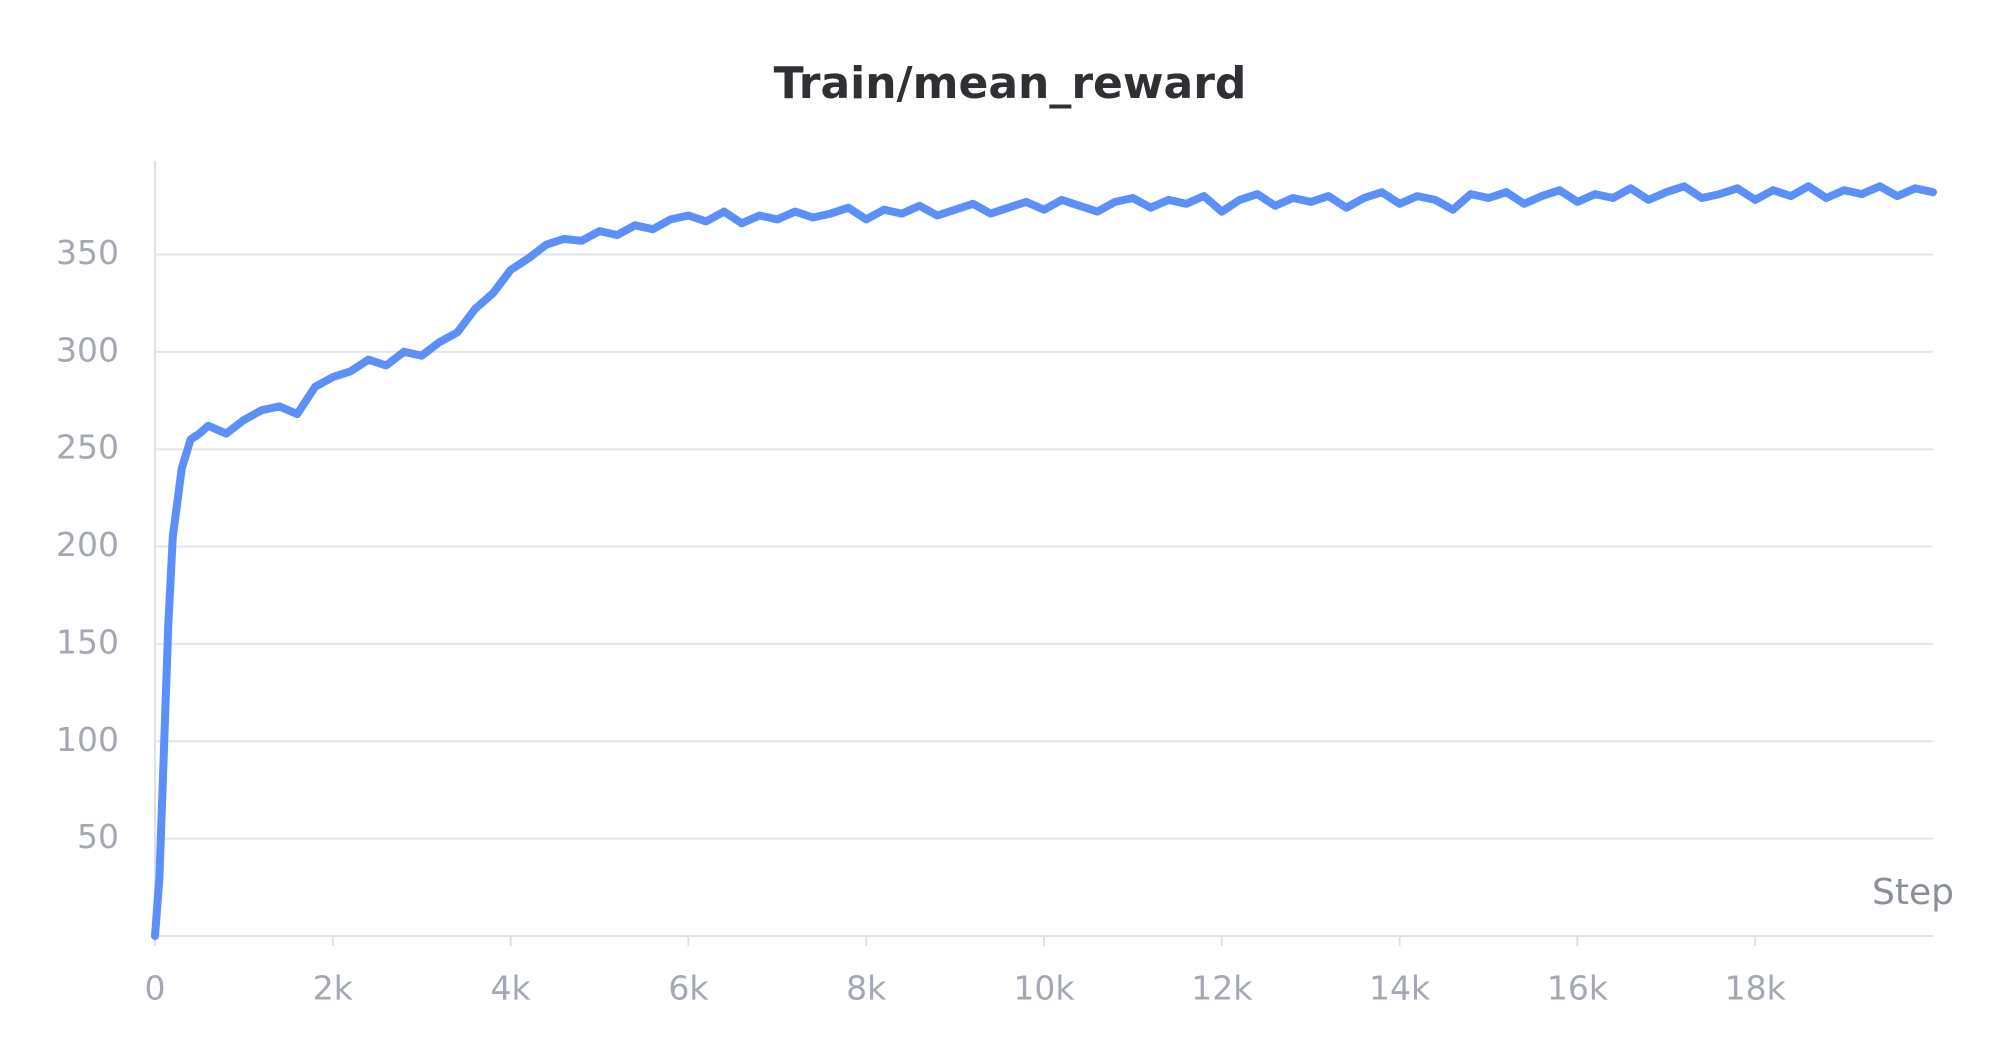 The height and width of the screenshot is (1051, 2000). Describe the element at coordinates (688, 988) in the screenshot. I see `x-tick-label: 6k` at that location.